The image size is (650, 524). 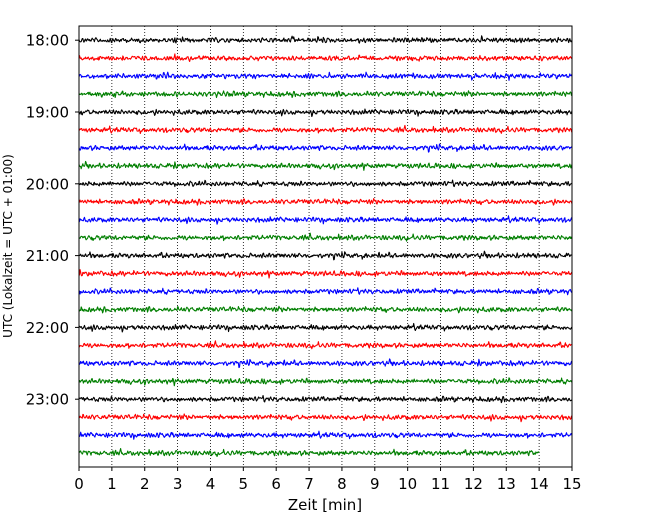 I want to click on x-tick-label: 6, so click(x=276, y=484).